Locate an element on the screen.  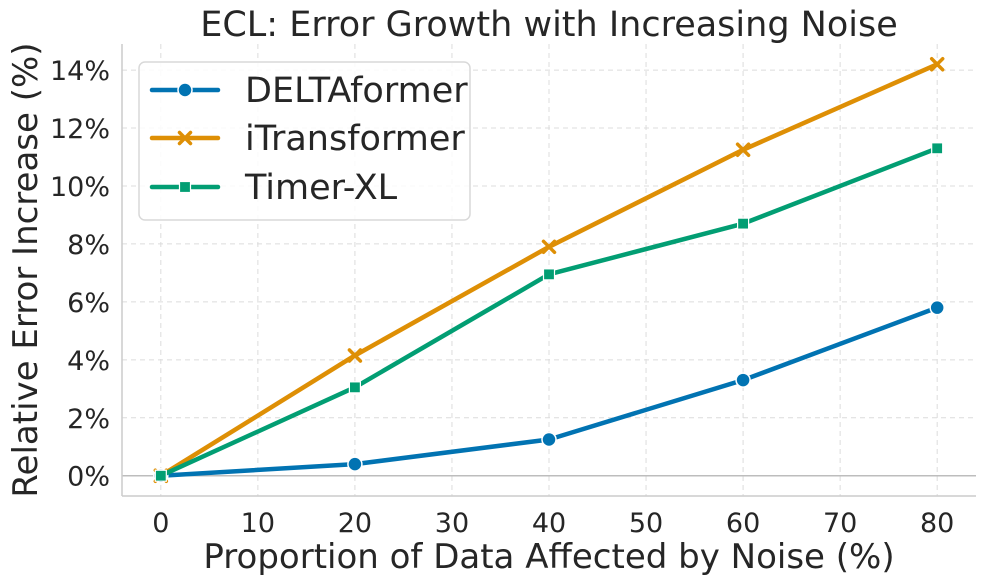
x-tick-label: 10 is located at coordinates (258, 523).